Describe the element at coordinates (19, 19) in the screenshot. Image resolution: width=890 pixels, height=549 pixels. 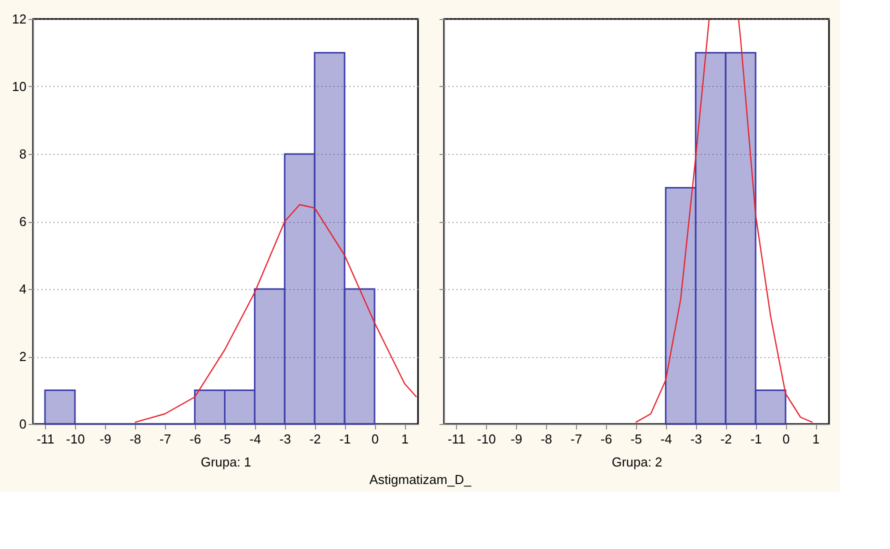
I see `y-tick-label: 12` at that location.